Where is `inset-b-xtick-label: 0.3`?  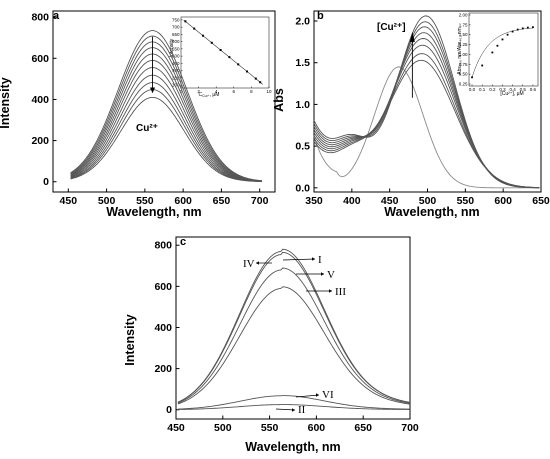 inset-b-xtick-label: 0.3 is located at coordinates (502, 89).